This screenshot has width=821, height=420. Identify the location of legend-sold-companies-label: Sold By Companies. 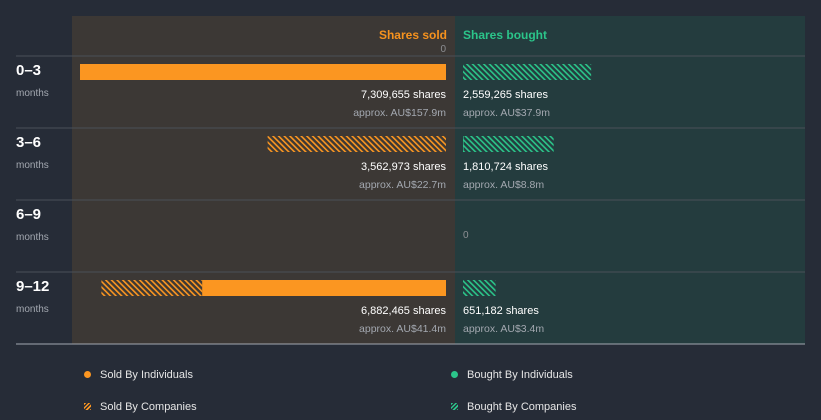
(148, 407).